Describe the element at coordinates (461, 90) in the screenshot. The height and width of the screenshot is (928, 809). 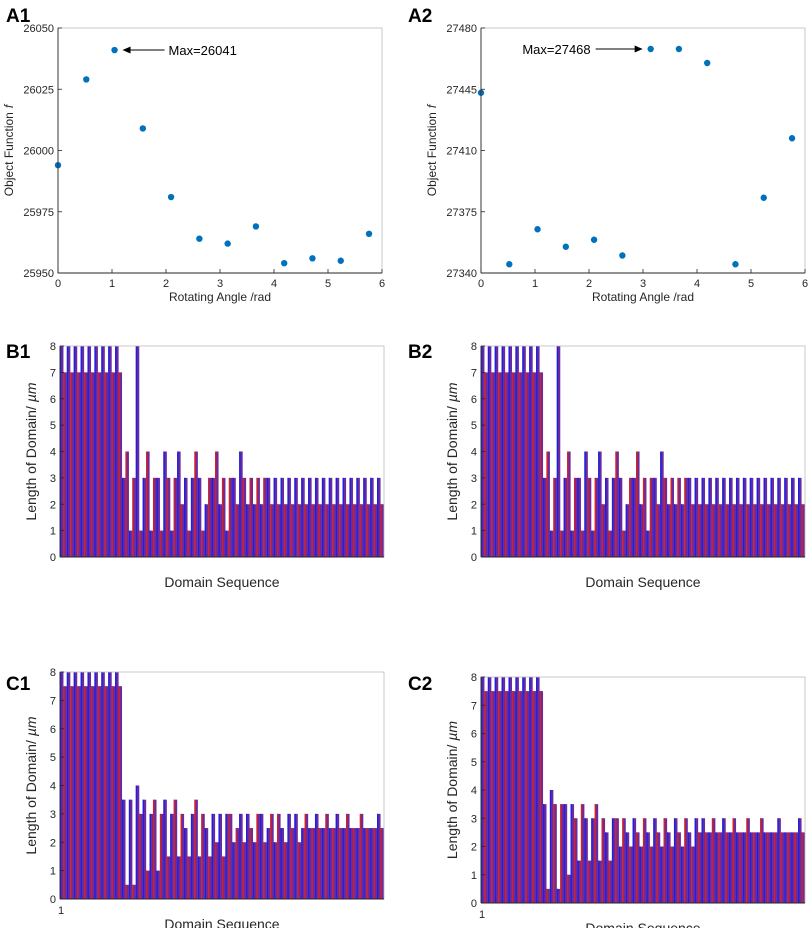
I see `y-tick-label: 27445` at that location.